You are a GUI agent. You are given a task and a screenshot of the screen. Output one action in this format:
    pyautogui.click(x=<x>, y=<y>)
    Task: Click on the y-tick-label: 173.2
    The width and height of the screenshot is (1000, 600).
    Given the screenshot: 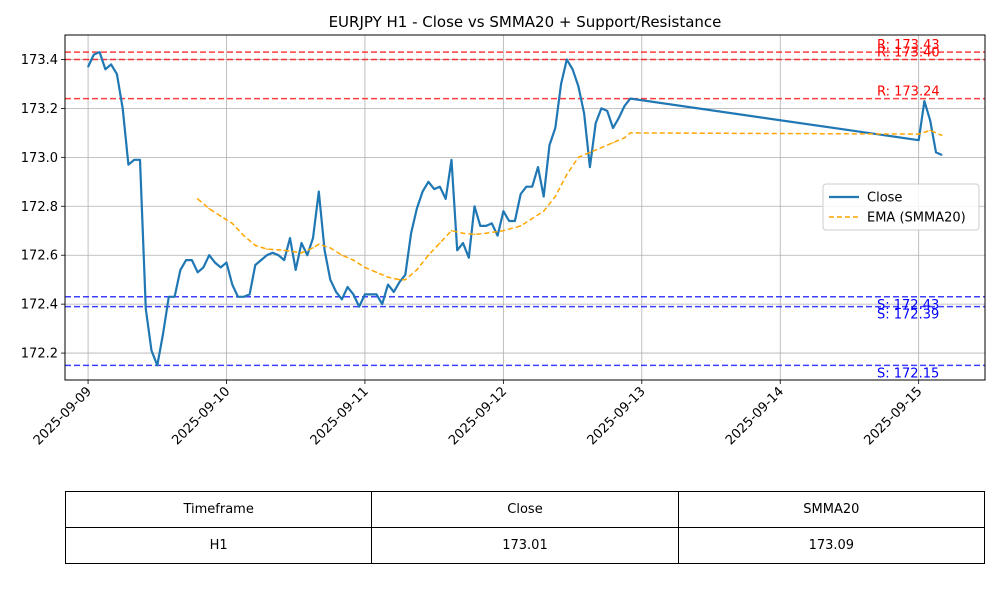 What is the action you would take?
    pyautogui.click(x=39, y=109)
    